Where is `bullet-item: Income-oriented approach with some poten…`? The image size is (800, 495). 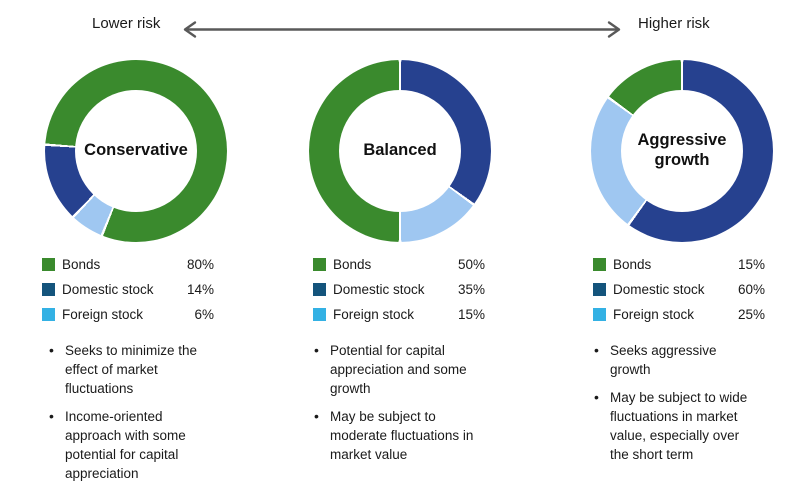
bullet-item: Income-oriented approach with some poten… is located at coordinates (130, 445).